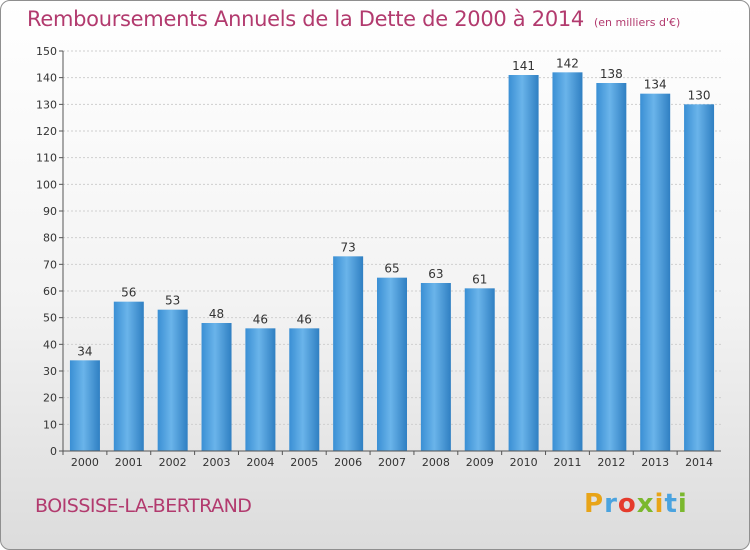 This screenshot has height=550, width=750. Describe the element at coordinates (479, 369) in the screenshot. I see `bar-2009` at that location.